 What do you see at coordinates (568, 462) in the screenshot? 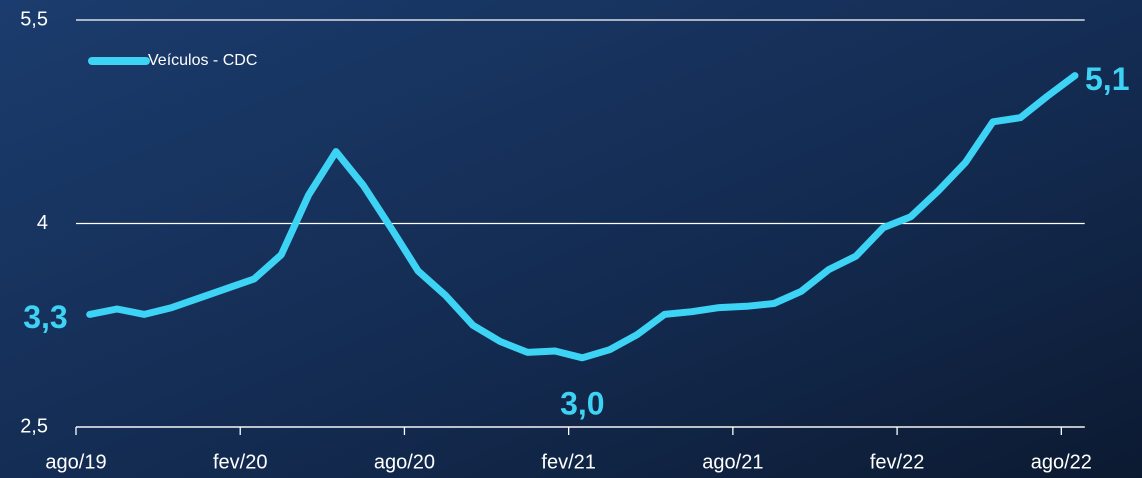
I see `x-tick-label: fev/21` at bounding box center [568, 462].